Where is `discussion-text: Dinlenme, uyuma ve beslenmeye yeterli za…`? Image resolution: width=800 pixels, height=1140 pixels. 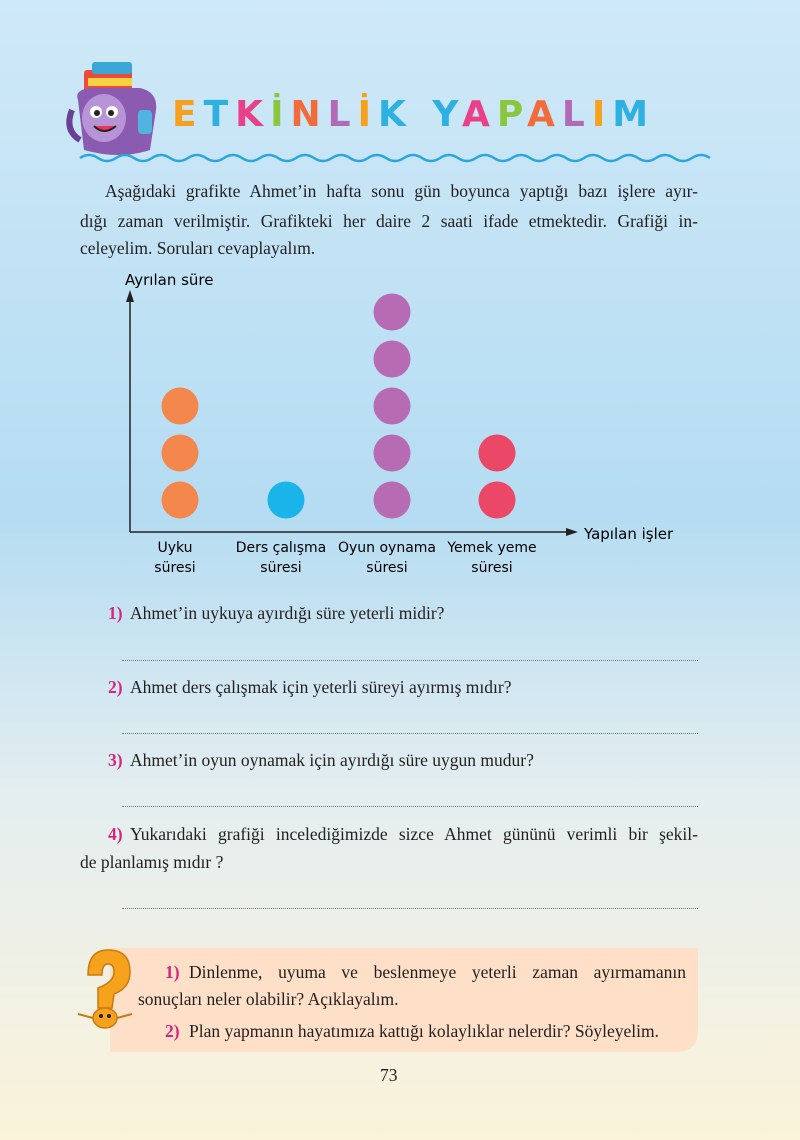
discussion-text: Dinlenme, uyuma ve beslenmeye yeterli za… is located at coordinates (437, 972).